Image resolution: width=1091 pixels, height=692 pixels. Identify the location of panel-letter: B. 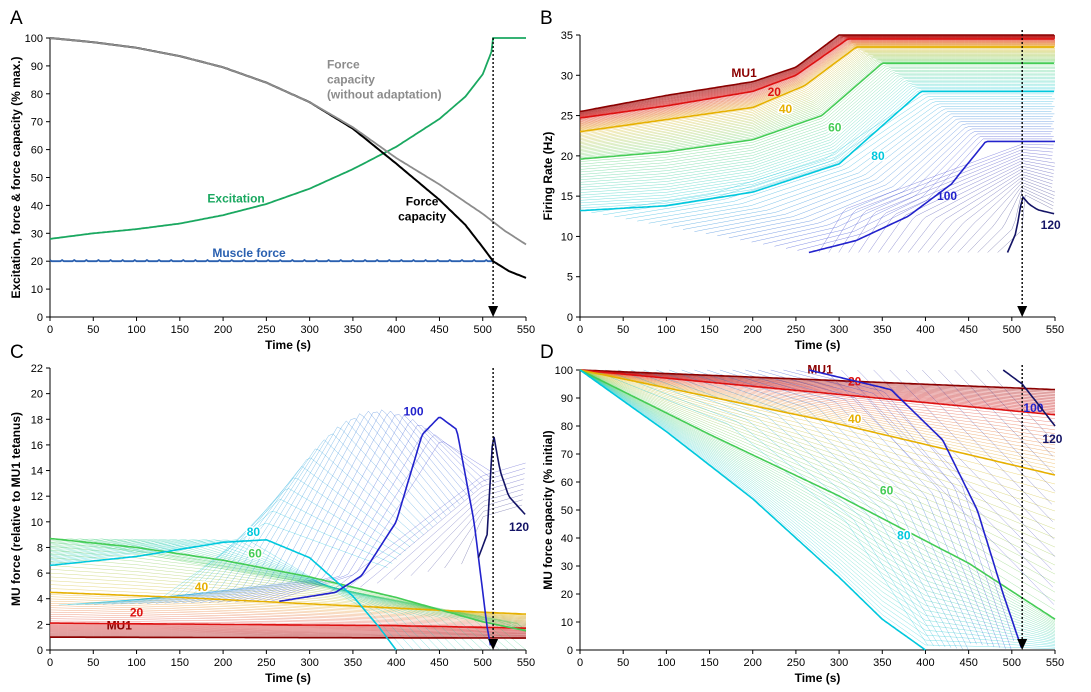
(546, 18).